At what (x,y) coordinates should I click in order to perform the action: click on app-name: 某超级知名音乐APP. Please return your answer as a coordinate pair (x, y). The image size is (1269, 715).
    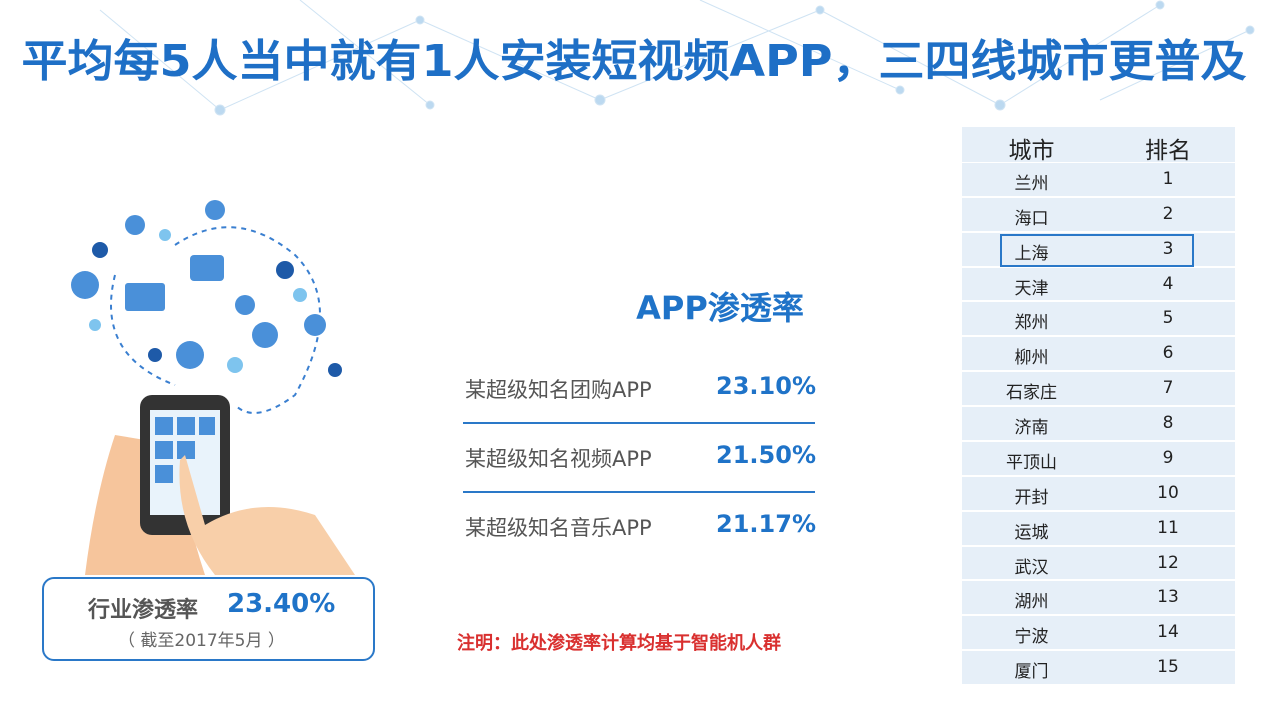
    Looking at the image, I should click on (558, 528).